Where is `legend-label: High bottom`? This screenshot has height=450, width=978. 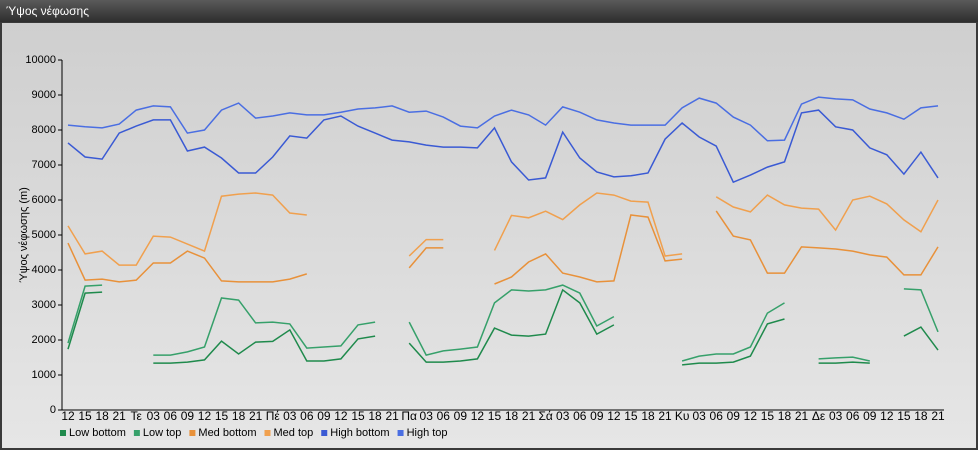
legend-label: High bottom is located at coordinates (359, 433).